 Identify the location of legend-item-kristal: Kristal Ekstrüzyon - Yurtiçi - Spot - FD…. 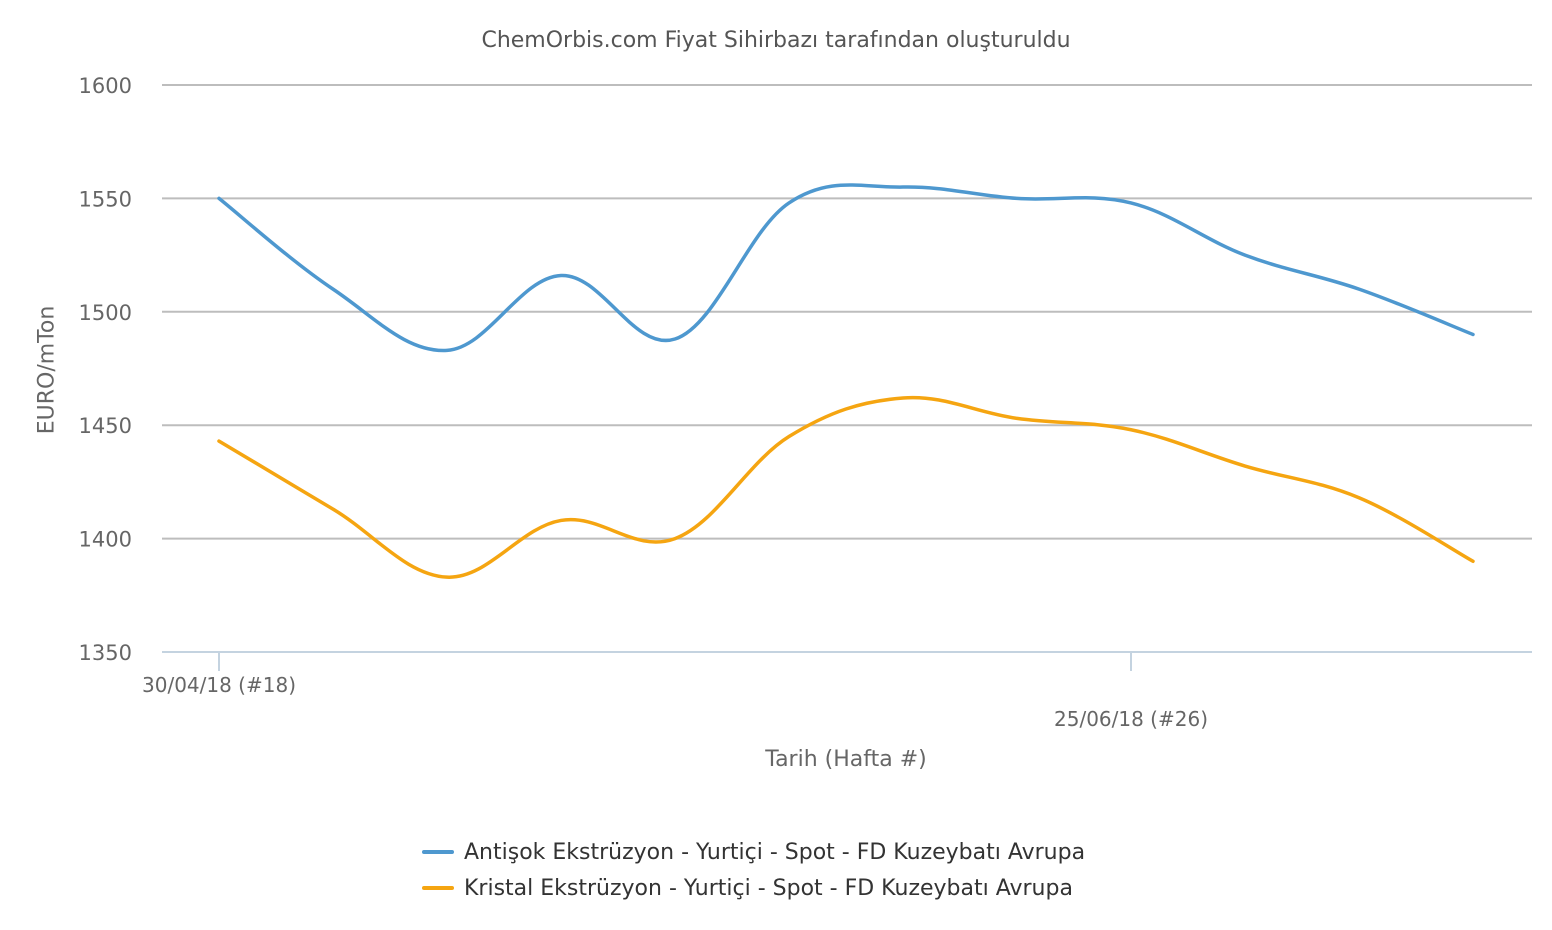
(753, 888).